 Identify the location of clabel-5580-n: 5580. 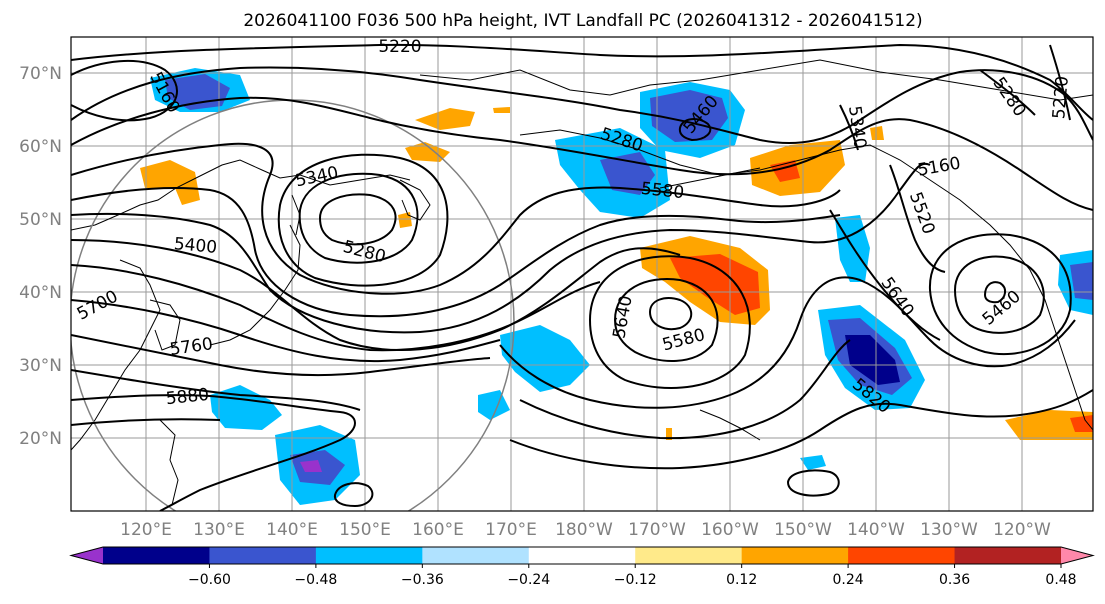
(662, 191).